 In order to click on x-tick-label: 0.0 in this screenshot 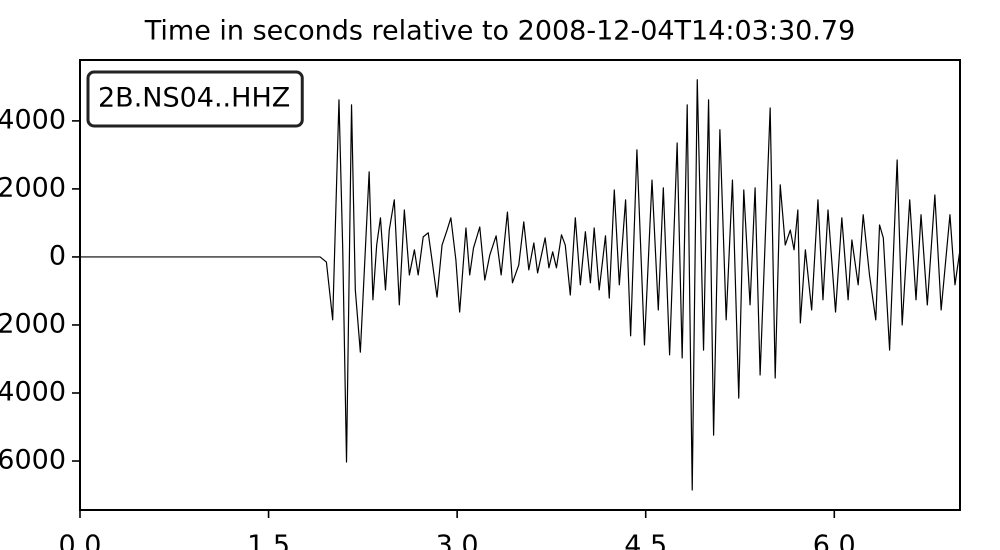, I will do `click(80, 540)`.